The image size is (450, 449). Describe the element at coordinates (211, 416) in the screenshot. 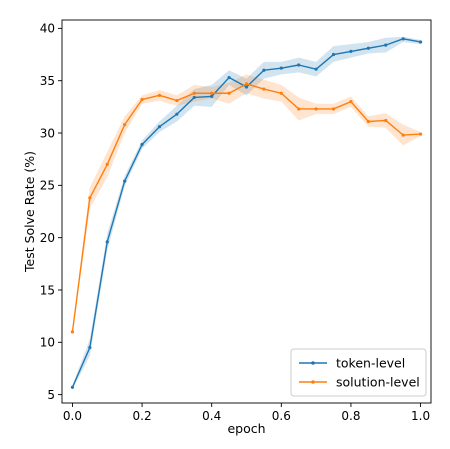

I see `x-tick-label: 0.4` at that location.